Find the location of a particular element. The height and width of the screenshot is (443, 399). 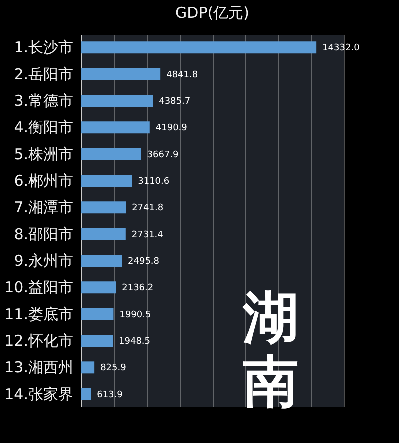

chart-title: GDP(亿元) is located at coordinates (213, 13).